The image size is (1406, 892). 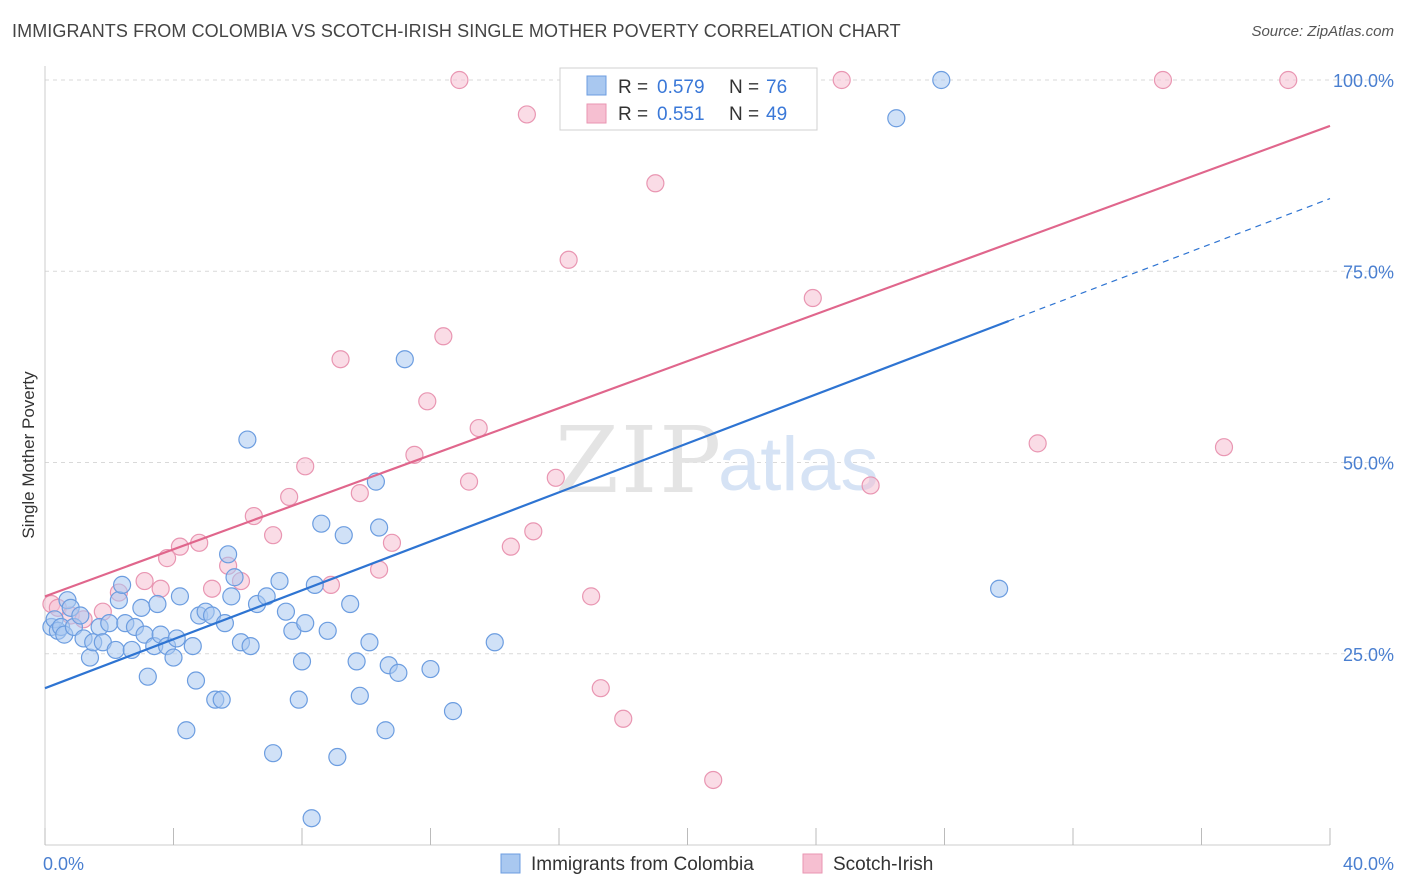 I want to click on watermark-atlas: atlas, so click(x=798, y=464).